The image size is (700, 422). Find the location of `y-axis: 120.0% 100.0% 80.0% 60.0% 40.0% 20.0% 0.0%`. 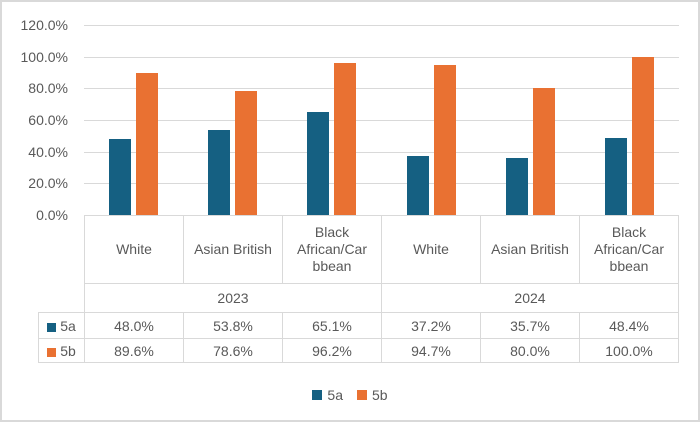

y-axis: 120.0% 100.0% 80.0% 60.0% 40.0% 20.0% 0.0% is located at coordinates (35, 120).